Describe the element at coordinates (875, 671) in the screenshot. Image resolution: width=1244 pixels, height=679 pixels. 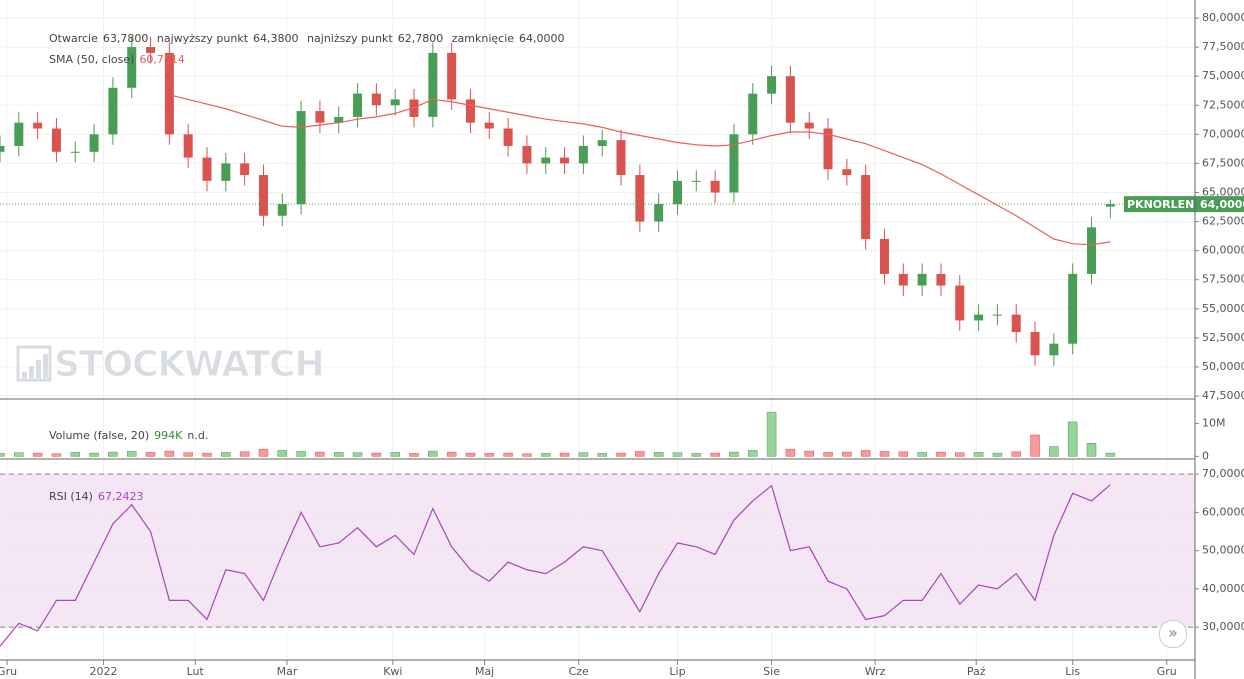
I see `x-tick-label: Wrz` at that location.